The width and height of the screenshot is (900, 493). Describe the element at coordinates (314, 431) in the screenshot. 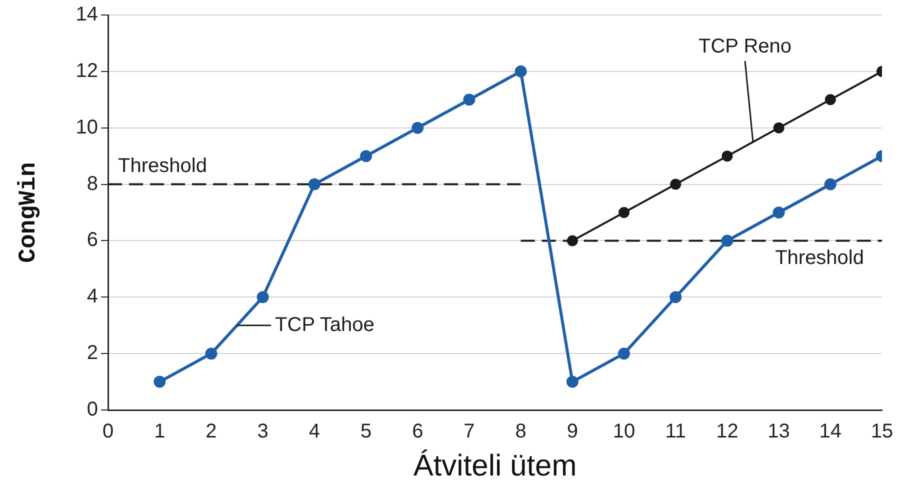

I see `x-tick-label: 4` at that location.